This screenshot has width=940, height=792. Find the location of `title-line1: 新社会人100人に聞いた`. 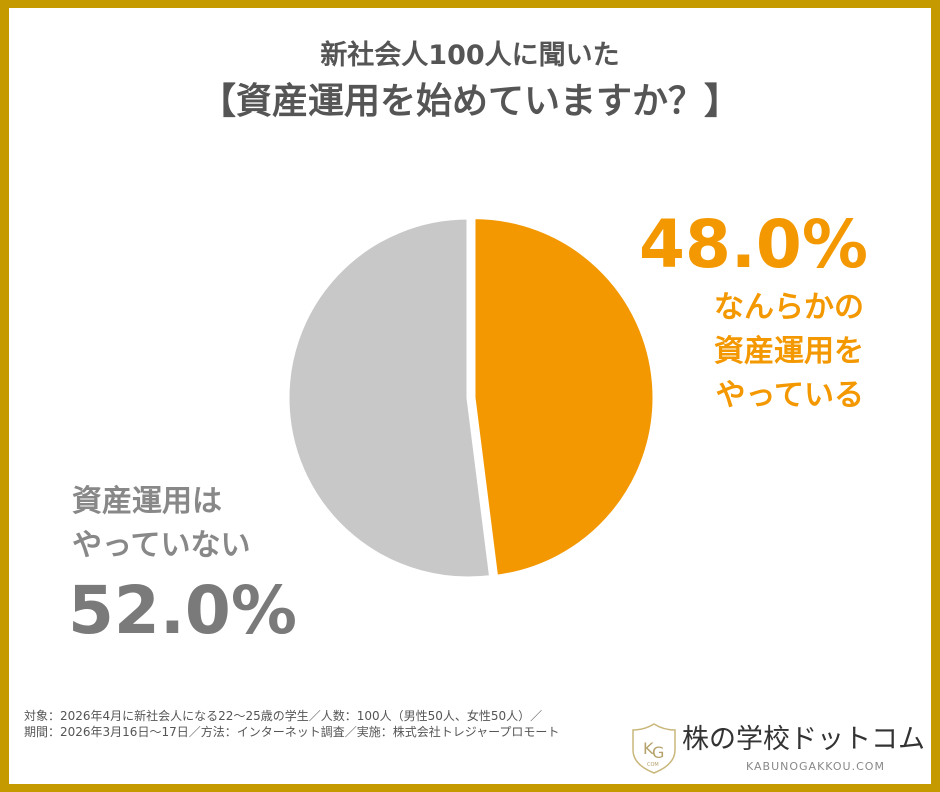

title-line1: 新社会人100人に聞いた is located at coordinates (470, 55).